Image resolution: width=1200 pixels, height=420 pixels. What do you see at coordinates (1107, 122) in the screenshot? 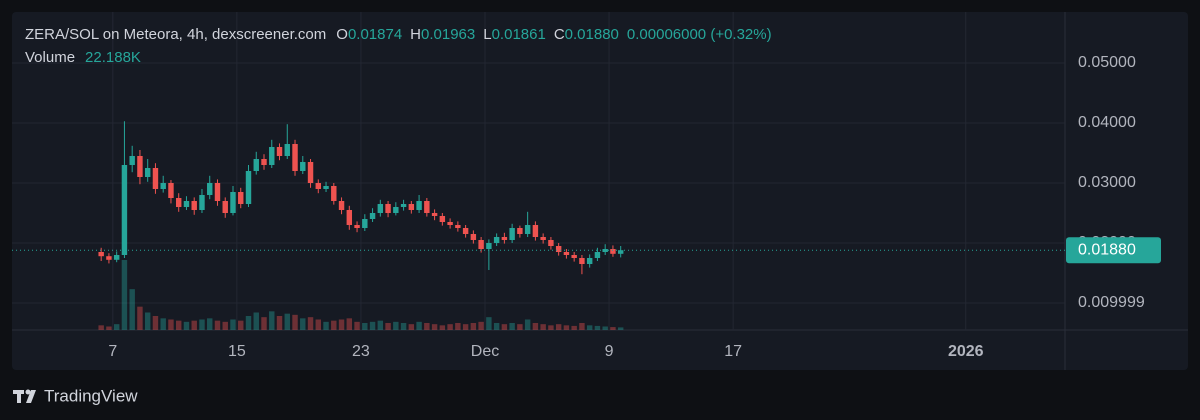
I see `y-tick-label: 0.04000` at bounding box center [1107, 122].